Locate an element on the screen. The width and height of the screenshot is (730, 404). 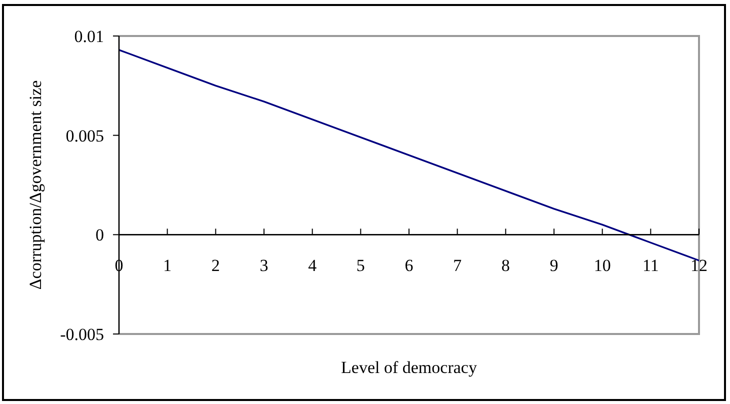
y-tick-label: 0 is located at coordinates (100, 235).